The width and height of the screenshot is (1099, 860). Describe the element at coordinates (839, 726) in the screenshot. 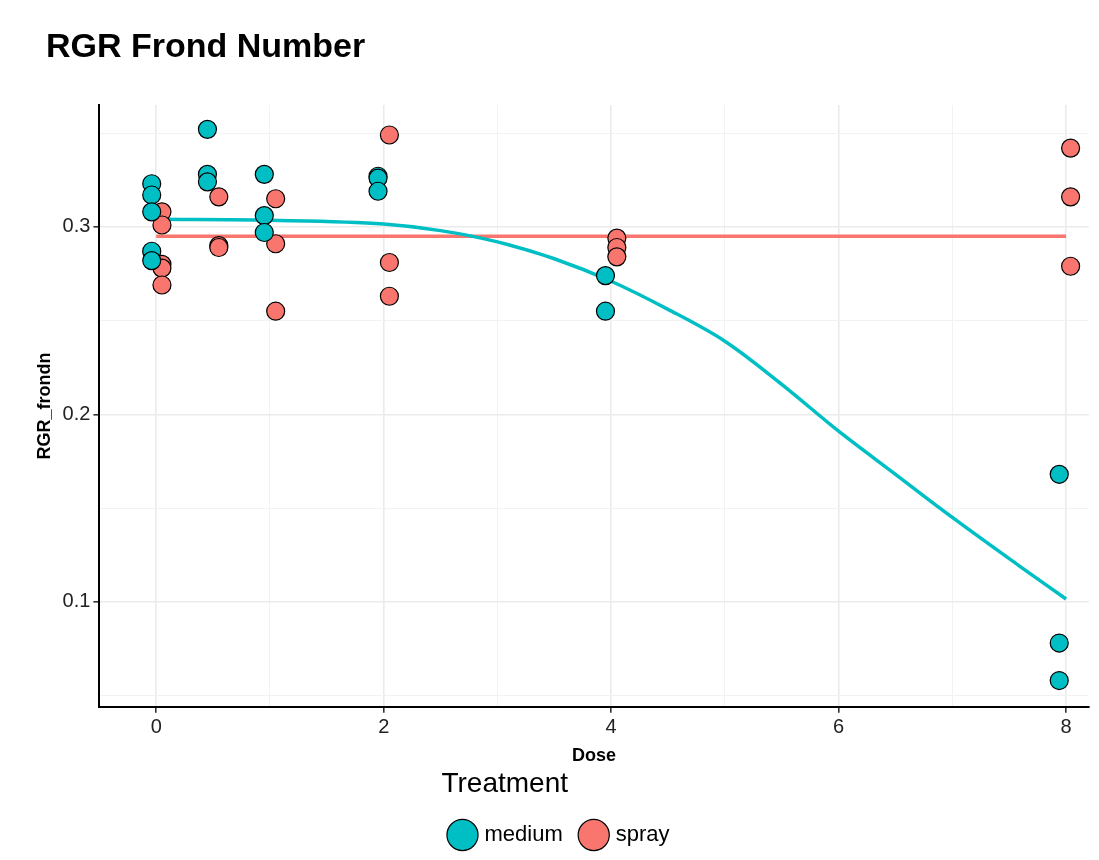

I see `x-tick-label: 6` at that location.